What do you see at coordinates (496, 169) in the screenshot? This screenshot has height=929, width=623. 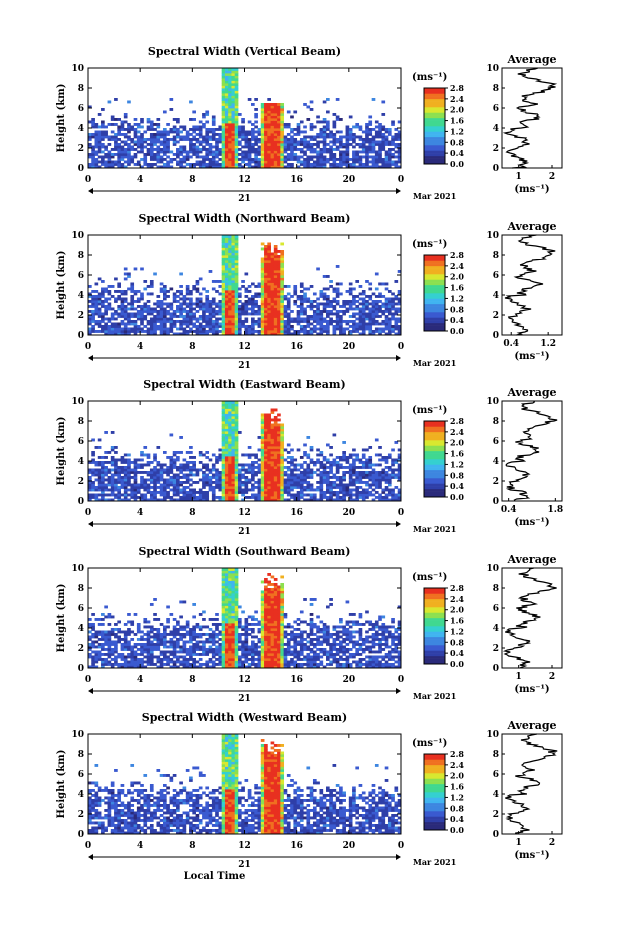 I see `average-y-tick-label: 0` at bounding box center [496, 169].